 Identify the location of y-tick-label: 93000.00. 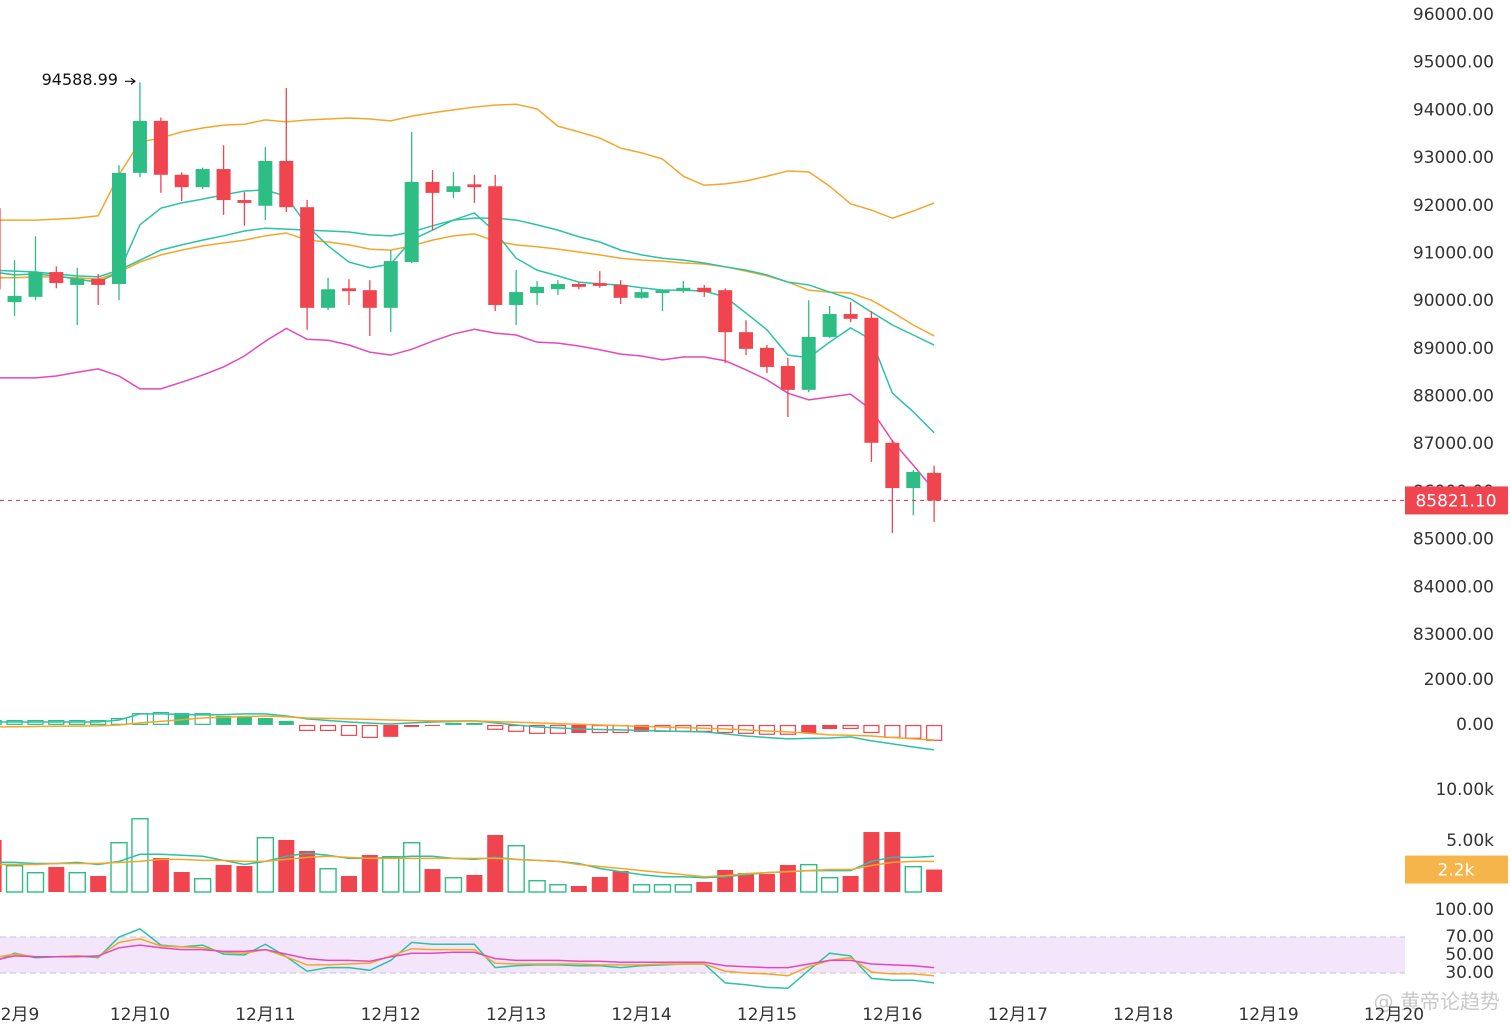
(1453, 158).